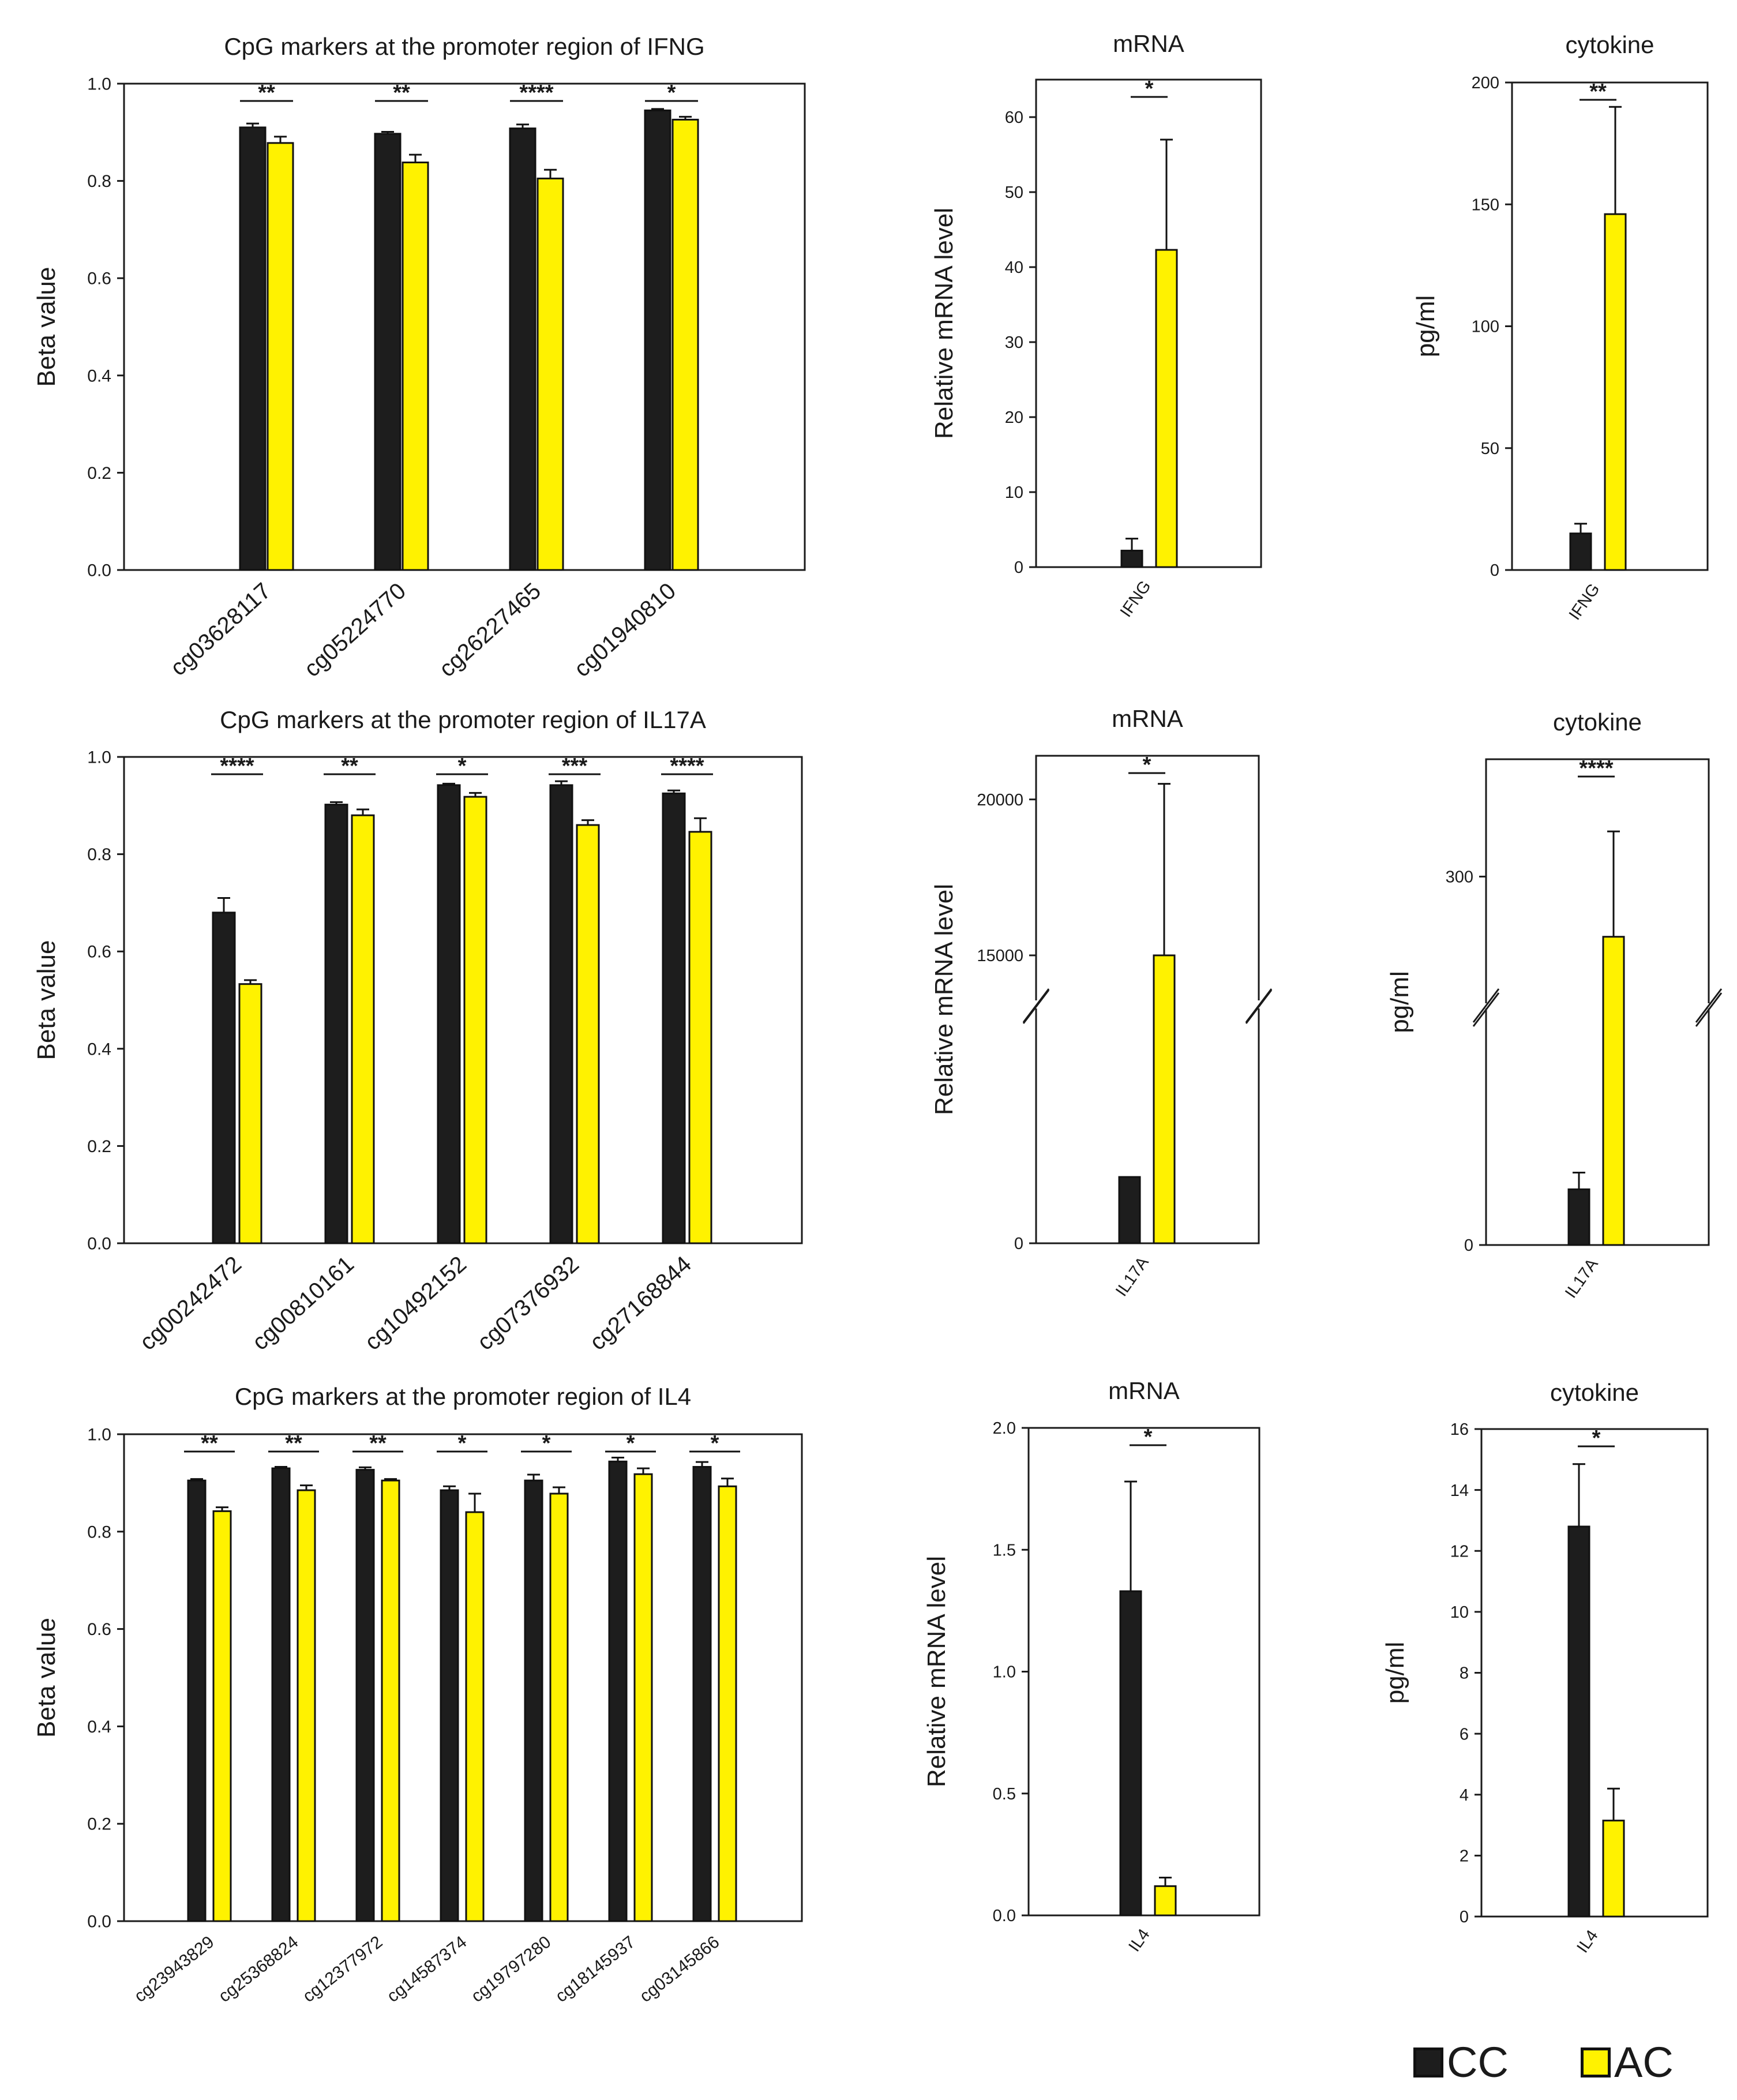 The width and height of the screenshot is (1737, 2100). I want to click on legend-cc-swatch, so click(1428, 2062).